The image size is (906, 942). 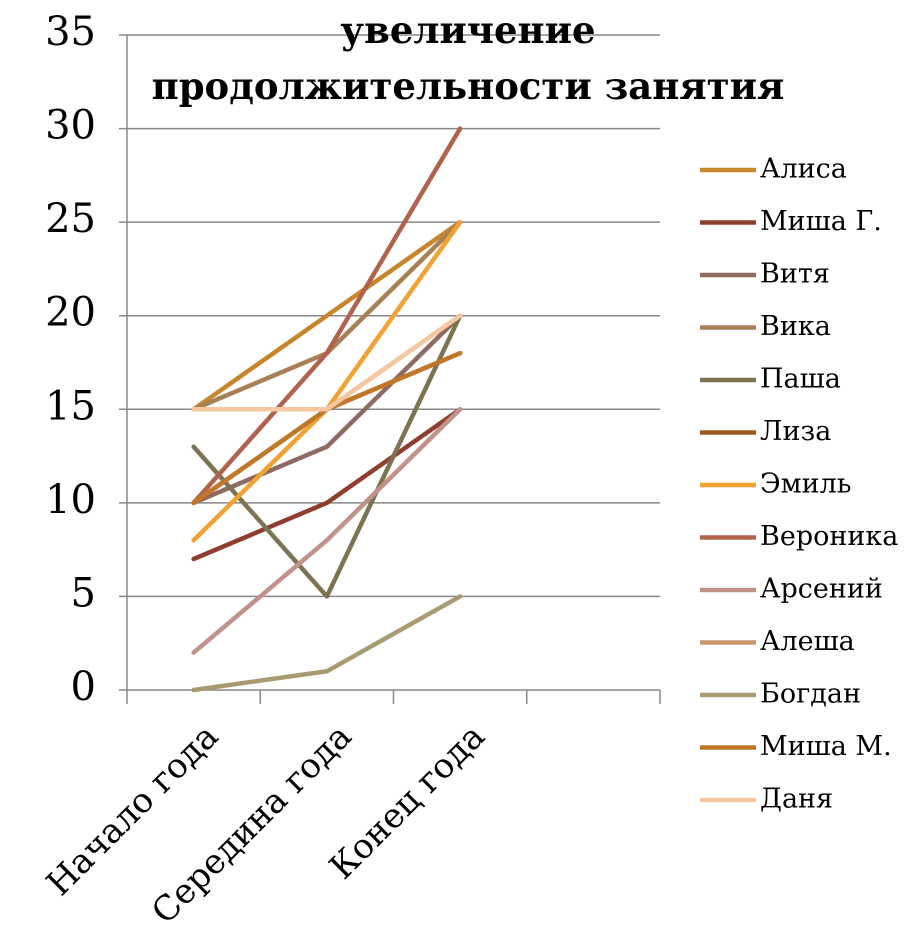 I want to click on legend-label: Вика, so click(x=795, y=326).